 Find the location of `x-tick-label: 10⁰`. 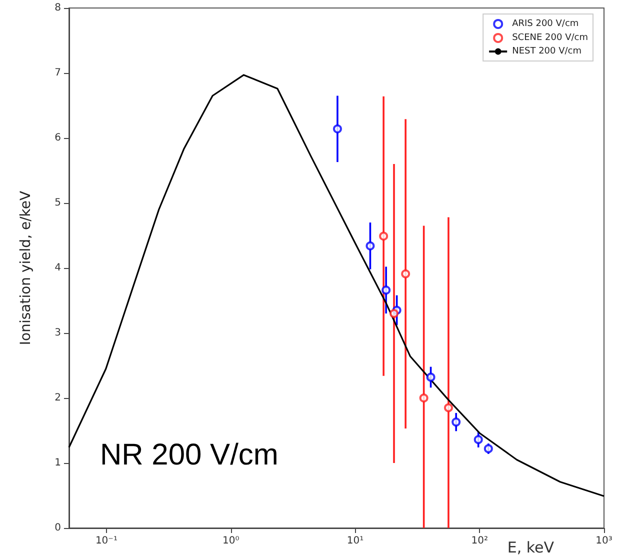

x-tick-label: 10⁰ is located at coordinates (231, 541).